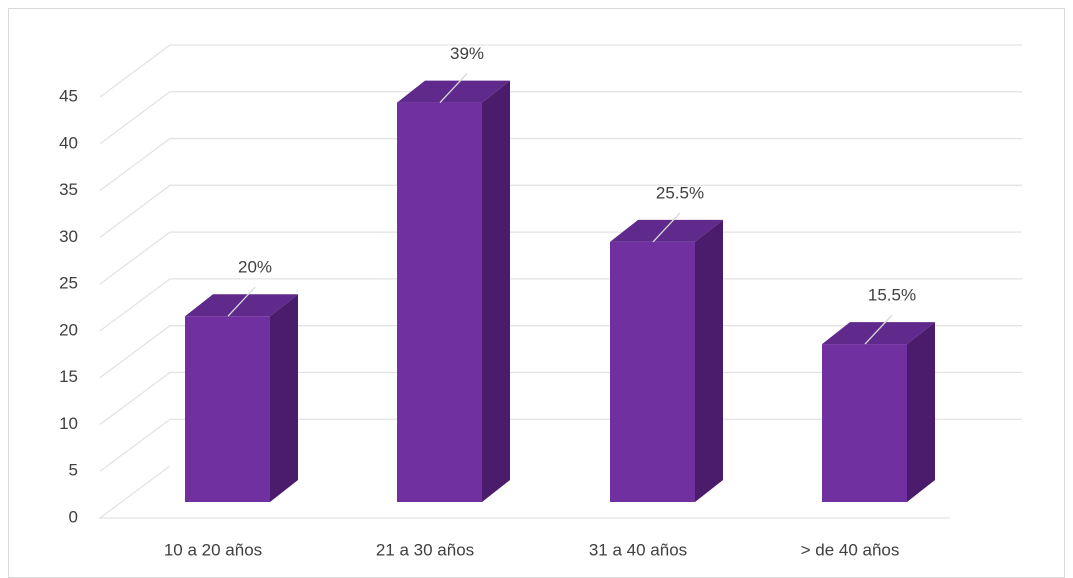 This screenshot has width=1073, height=578. I want to click on y-tick-label: 40, so click(68, 142).